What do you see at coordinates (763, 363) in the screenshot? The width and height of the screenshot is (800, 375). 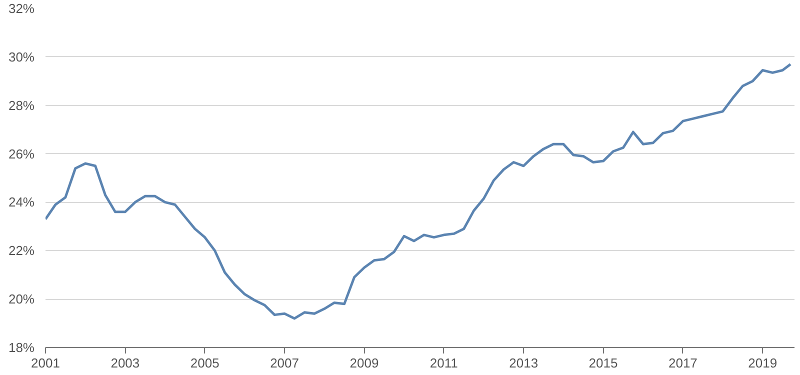 I see `x-tick-label: 2019` at bounding box center [763, 363].